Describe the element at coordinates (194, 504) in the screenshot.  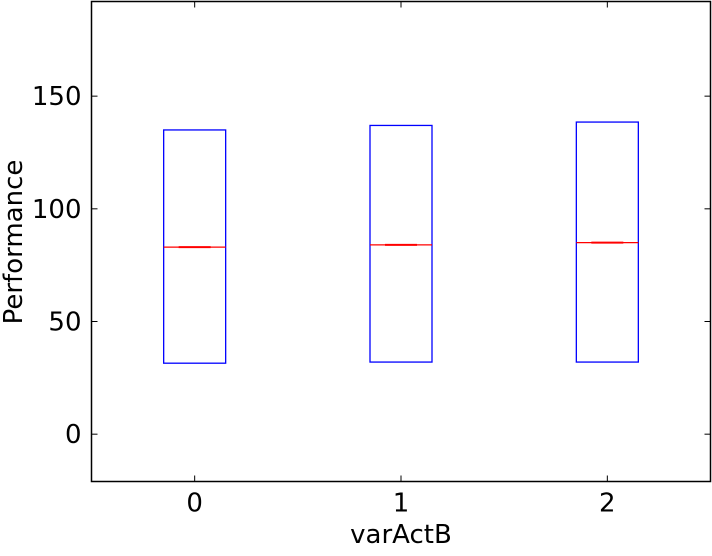
I see `x-tick-label-0: 0` at that location.